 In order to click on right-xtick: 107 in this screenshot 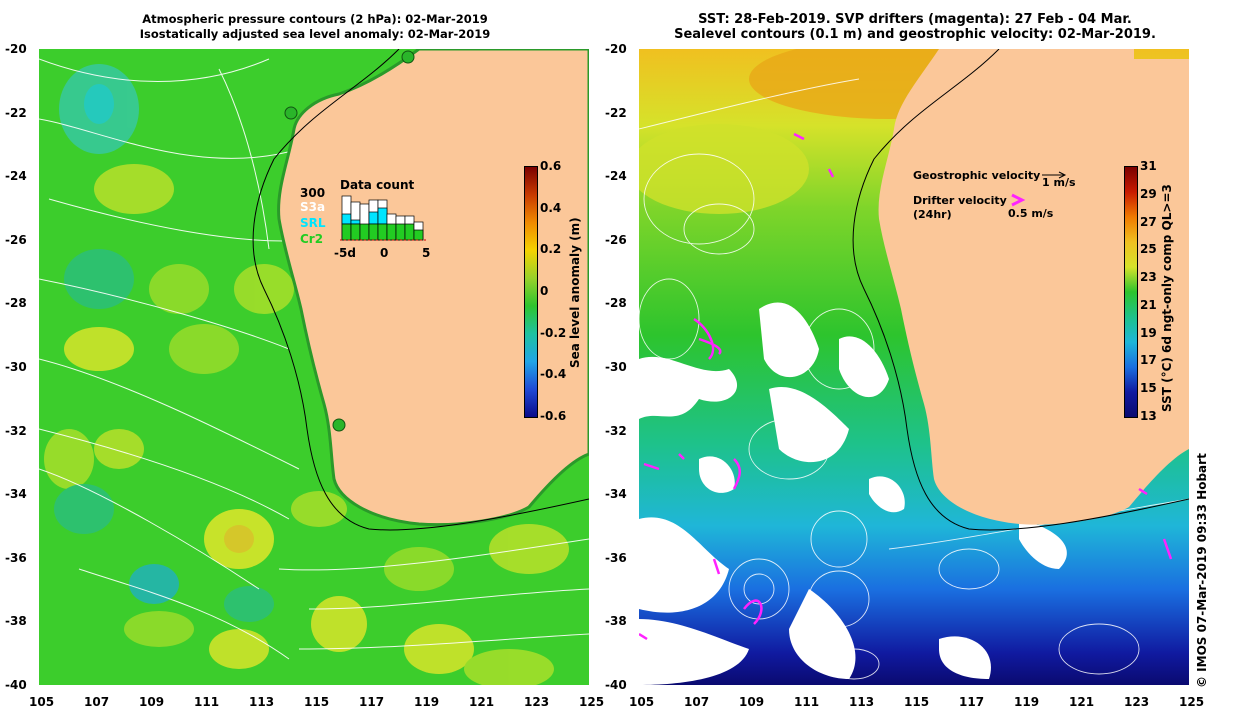, I will do `click(697, 702)`.